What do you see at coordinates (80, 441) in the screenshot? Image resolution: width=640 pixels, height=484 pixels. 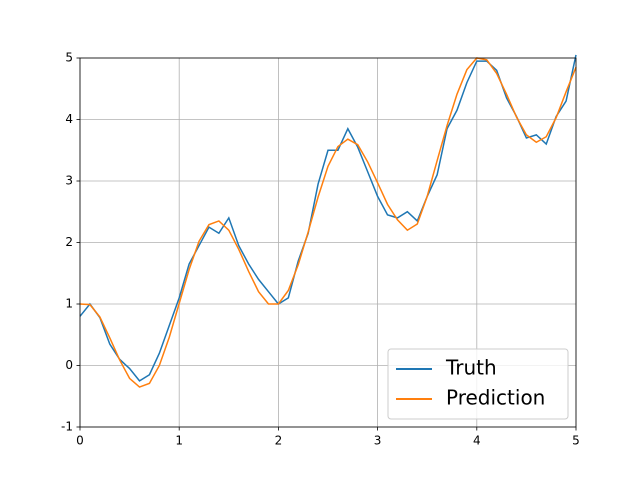 I see `x-tick-label: 0` at bounding box center [80, 441].